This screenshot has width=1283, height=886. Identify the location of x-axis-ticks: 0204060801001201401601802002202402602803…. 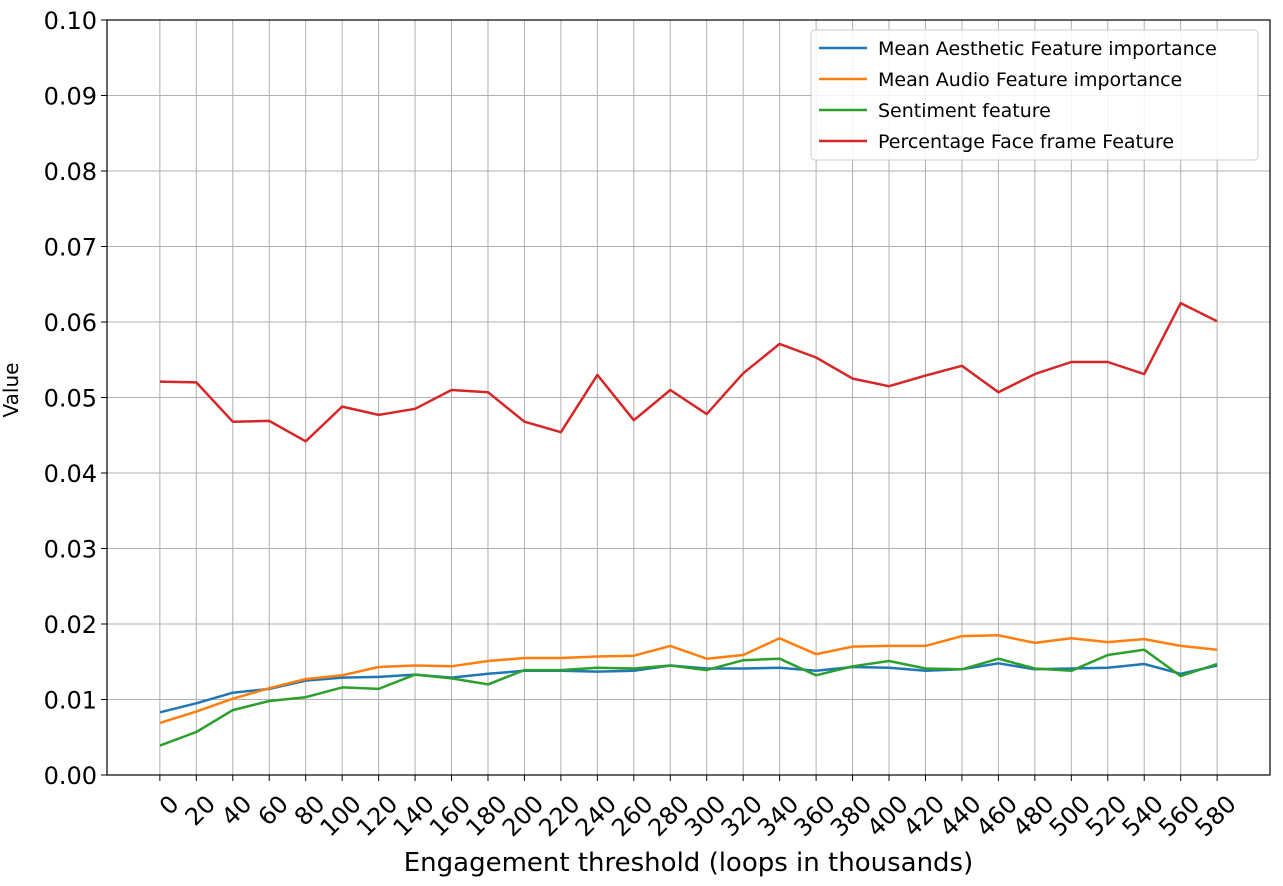
(698, 808).